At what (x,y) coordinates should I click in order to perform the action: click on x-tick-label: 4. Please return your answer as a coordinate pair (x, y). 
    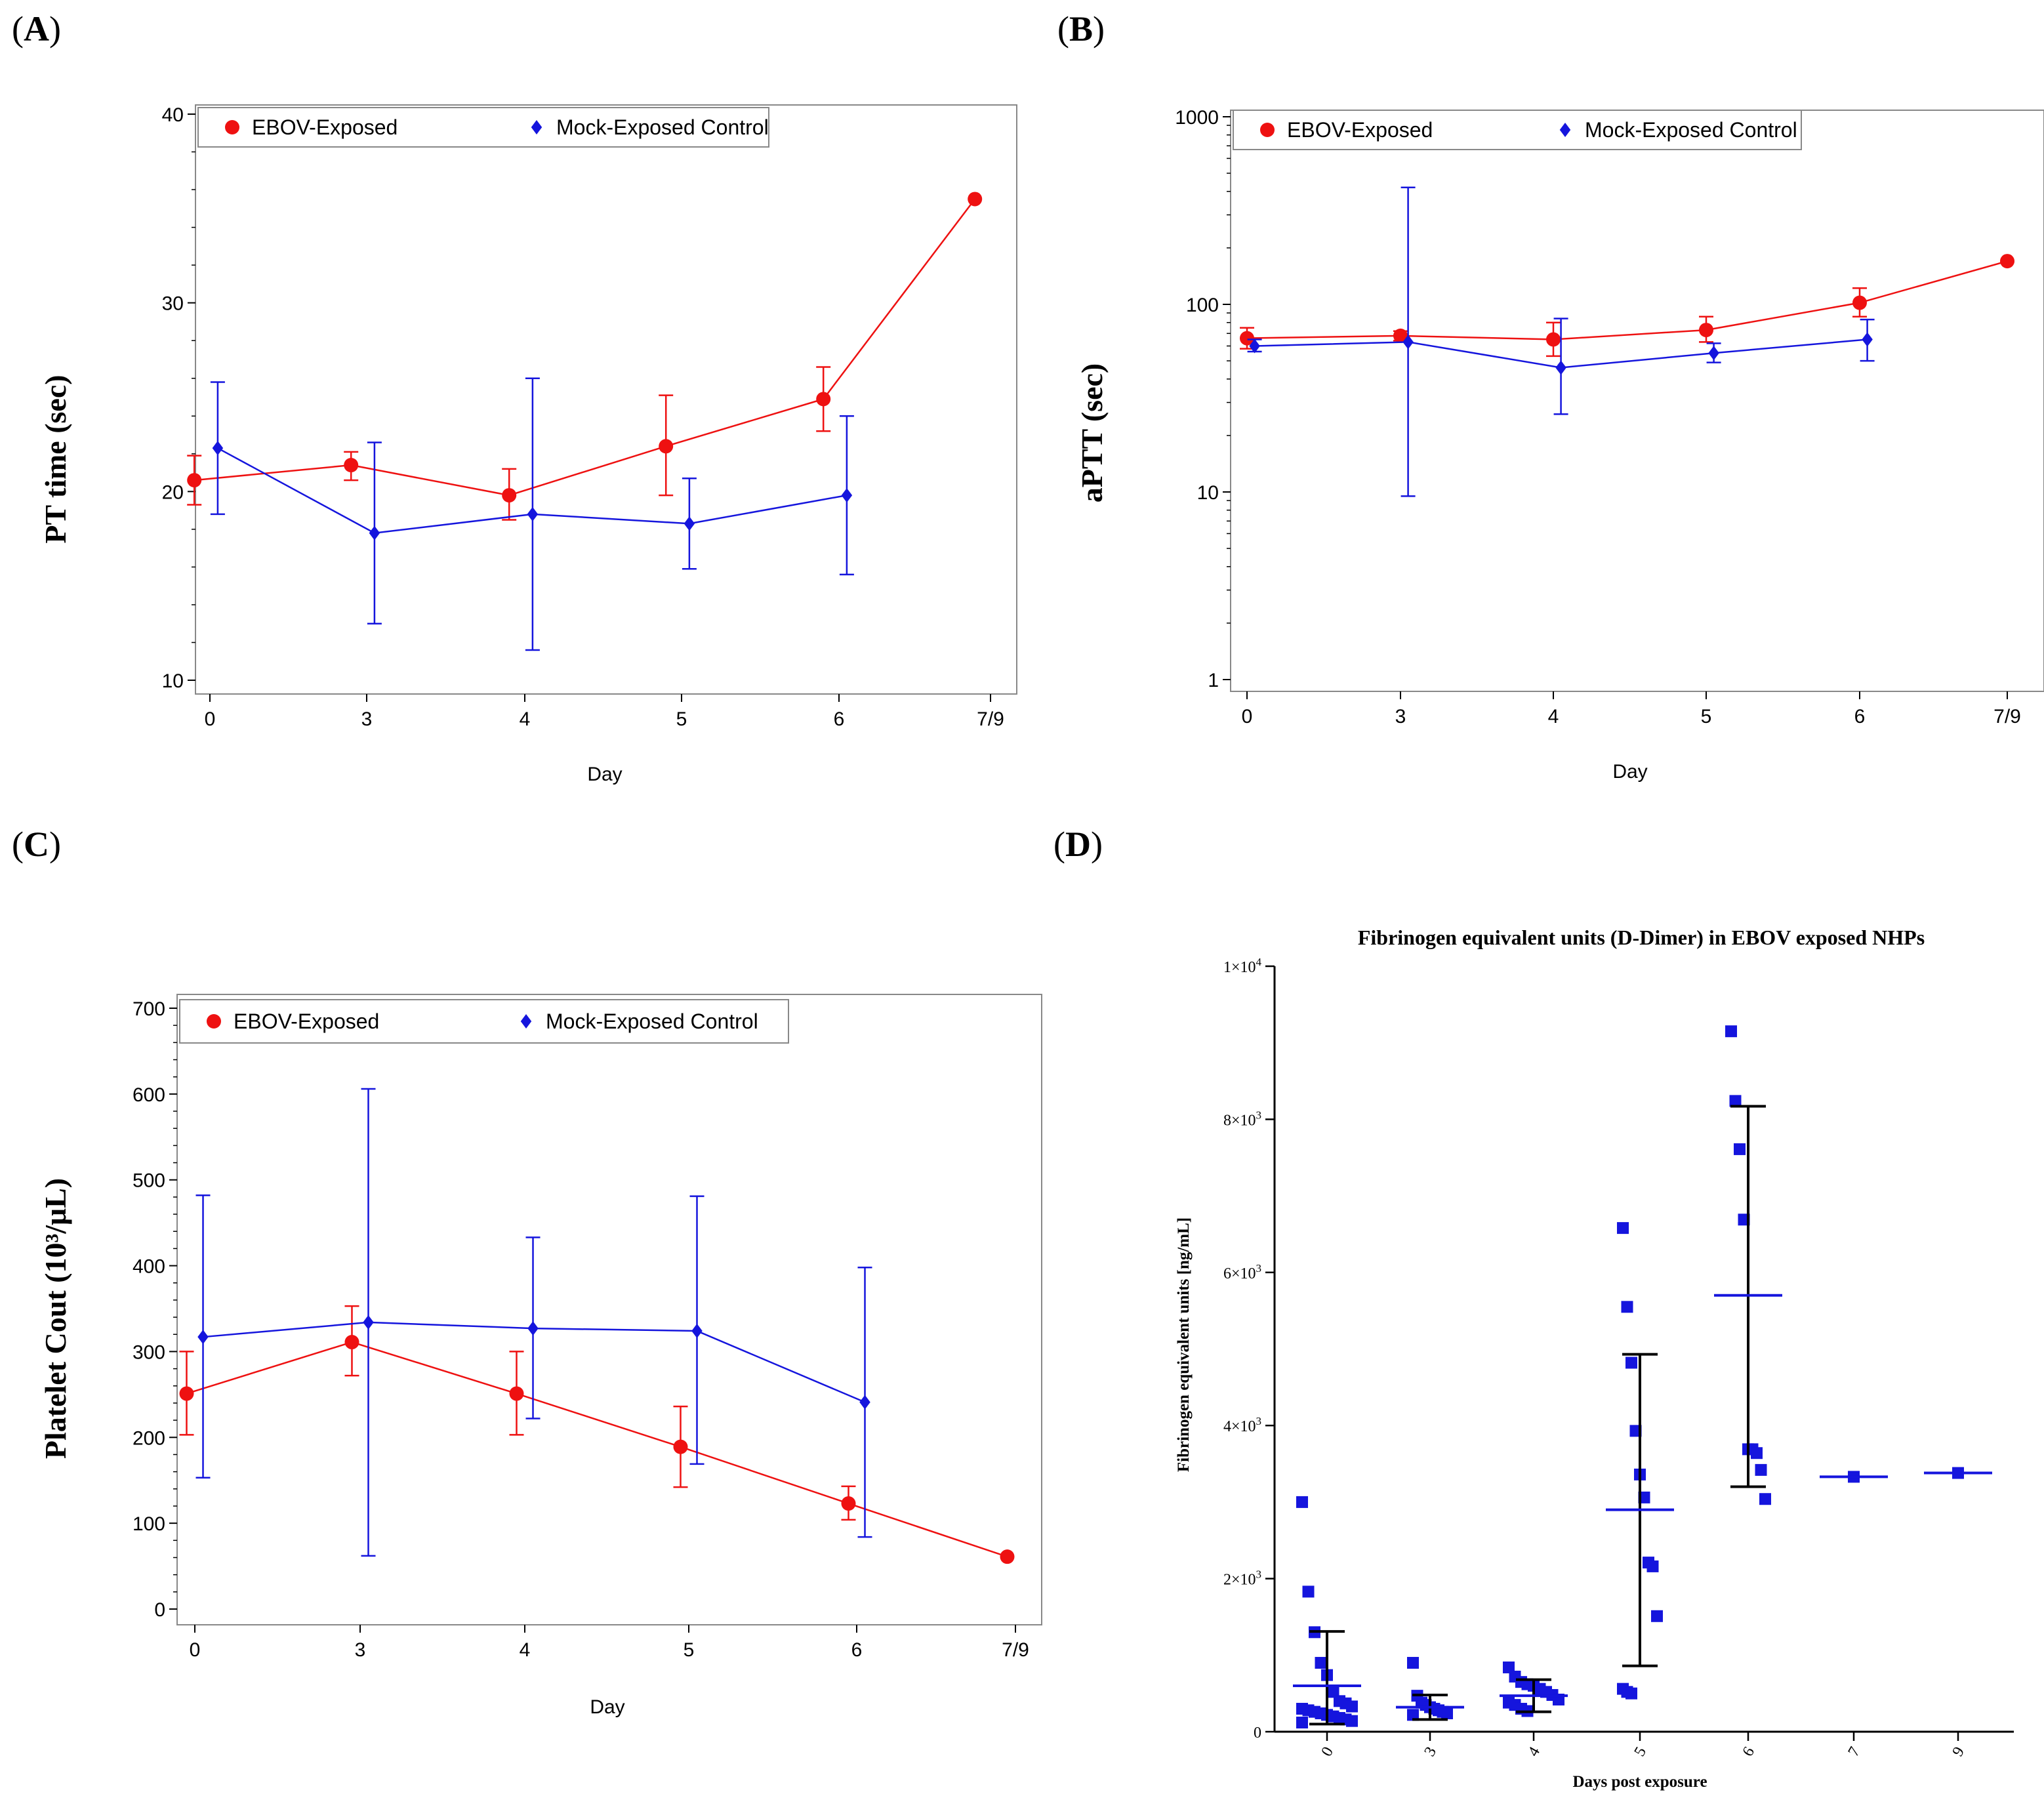
    Looking at the image, I should click on (525, 719).